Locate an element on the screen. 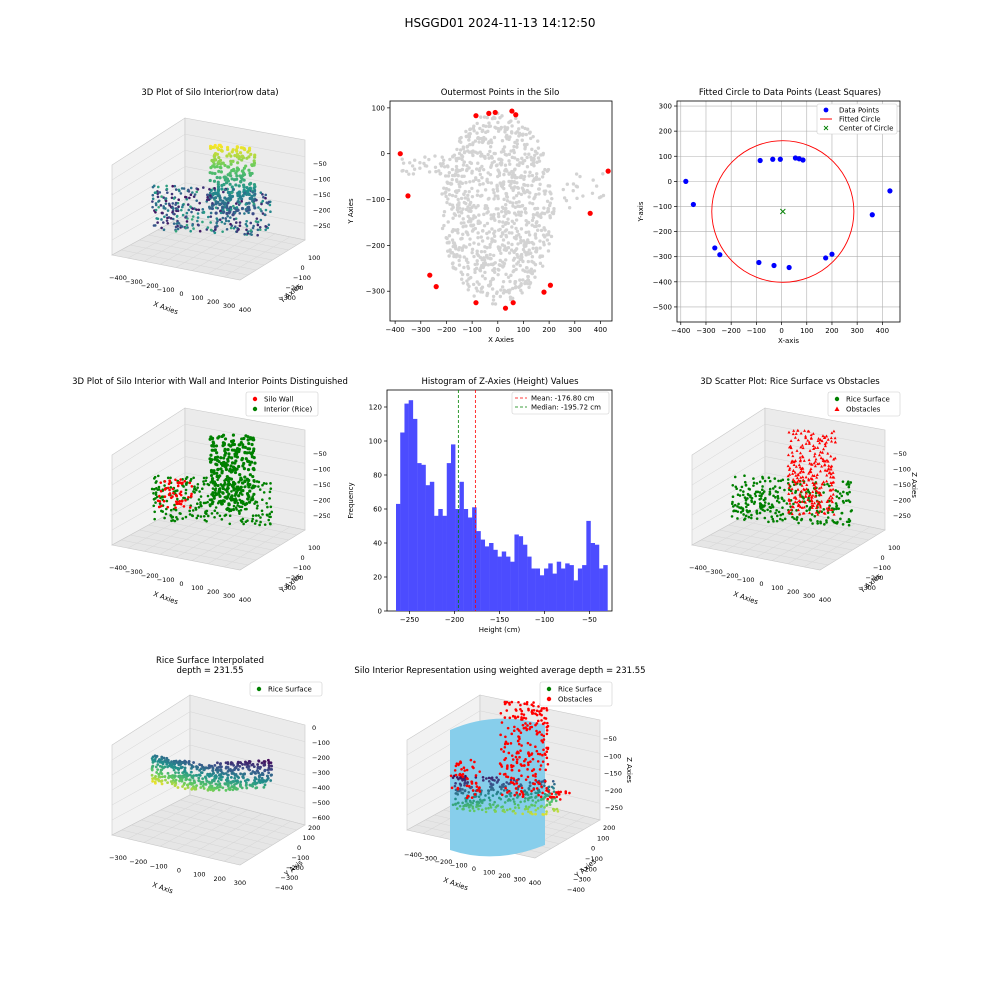  p4-legend-marker is located at coordinates (255, 409).